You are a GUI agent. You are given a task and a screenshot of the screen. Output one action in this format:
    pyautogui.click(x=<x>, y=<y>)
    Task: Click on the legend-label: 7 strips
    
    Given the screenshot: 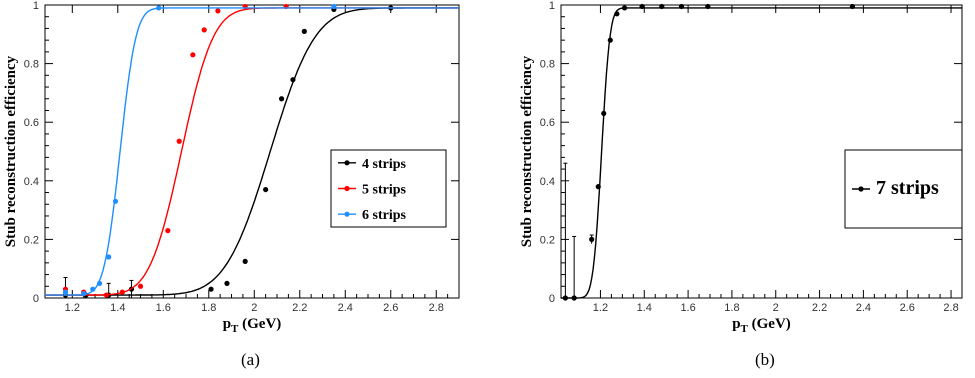 What is the action you would take?
    pyautogui.click(x=907, y=188)
    